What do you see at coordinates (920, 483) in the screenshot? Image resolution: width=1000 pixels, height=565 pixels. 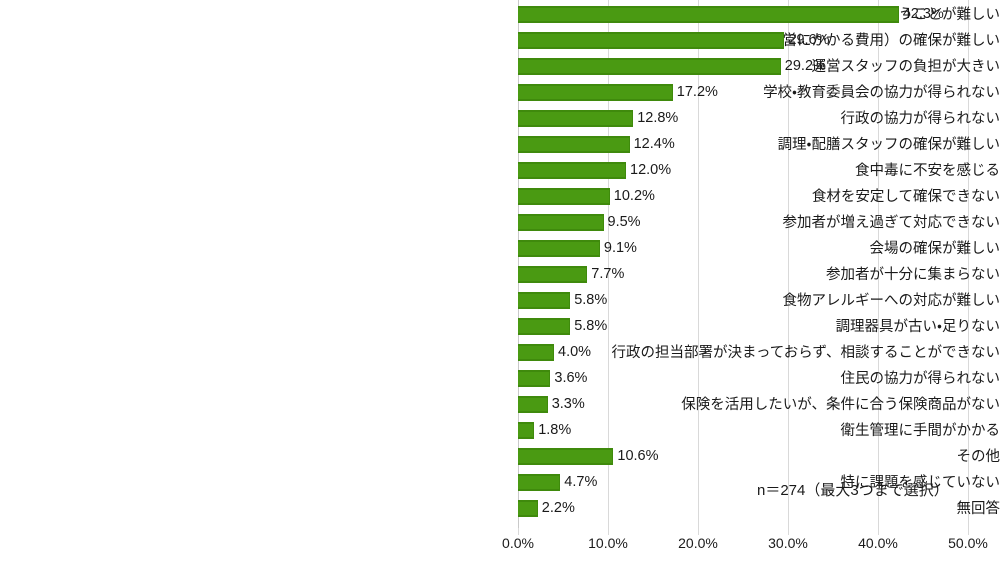 I see `category-label: 特に課題を感じていない` at bounding box center [920, 483].